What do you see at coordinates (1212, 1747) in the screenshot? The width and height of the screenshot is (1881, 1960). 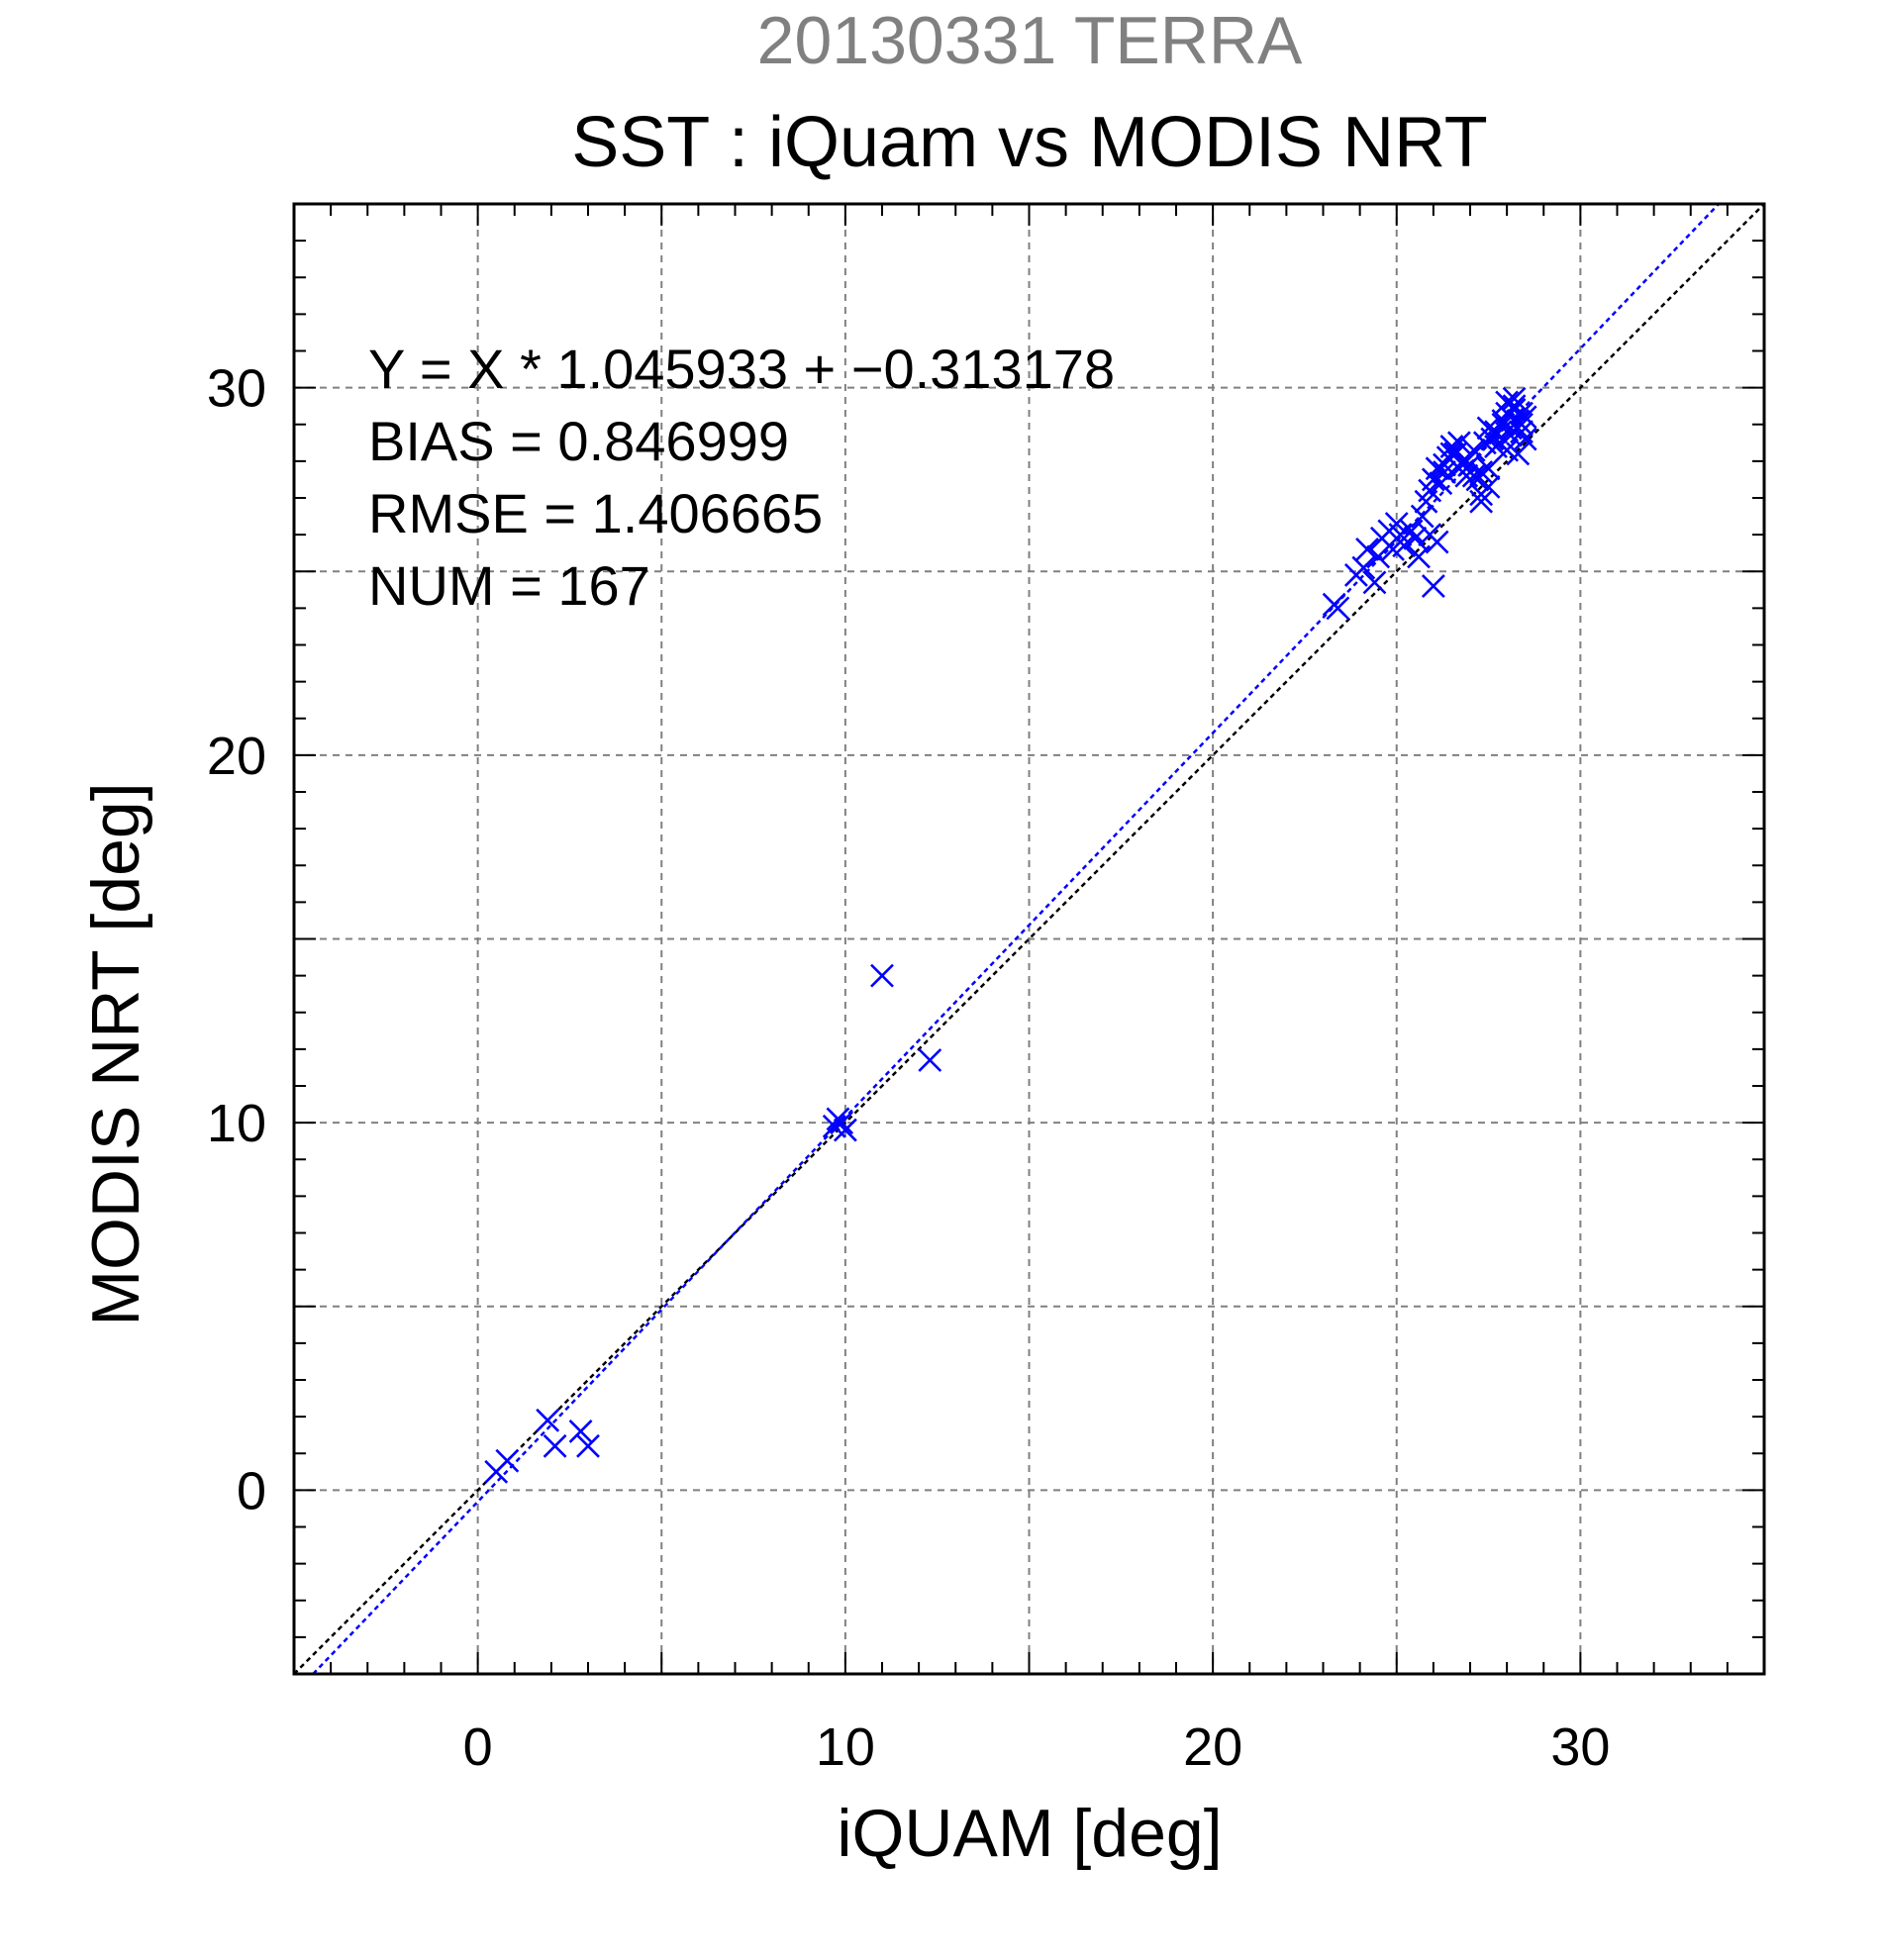 I see `x-tick-label: 20` at bounding box center [1212, 1747].